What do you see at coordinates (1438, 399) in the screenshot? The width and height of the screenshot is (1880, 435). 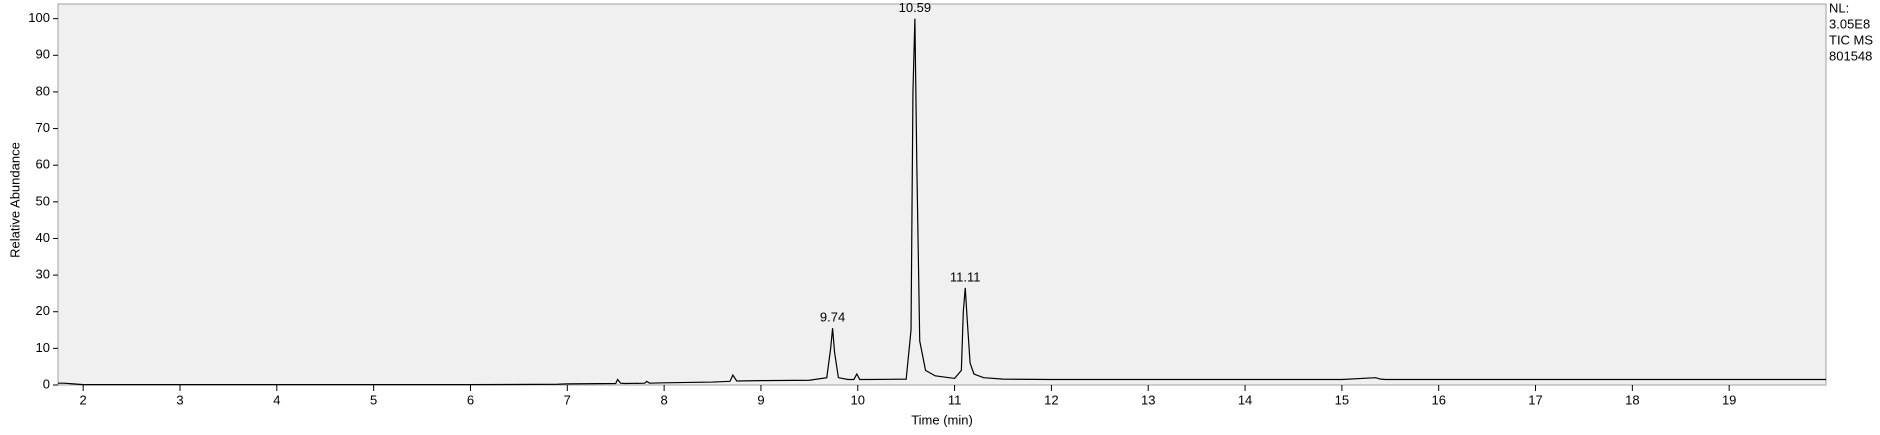 I see `x-tick-label: 16` at bounding box center [1438, 399].